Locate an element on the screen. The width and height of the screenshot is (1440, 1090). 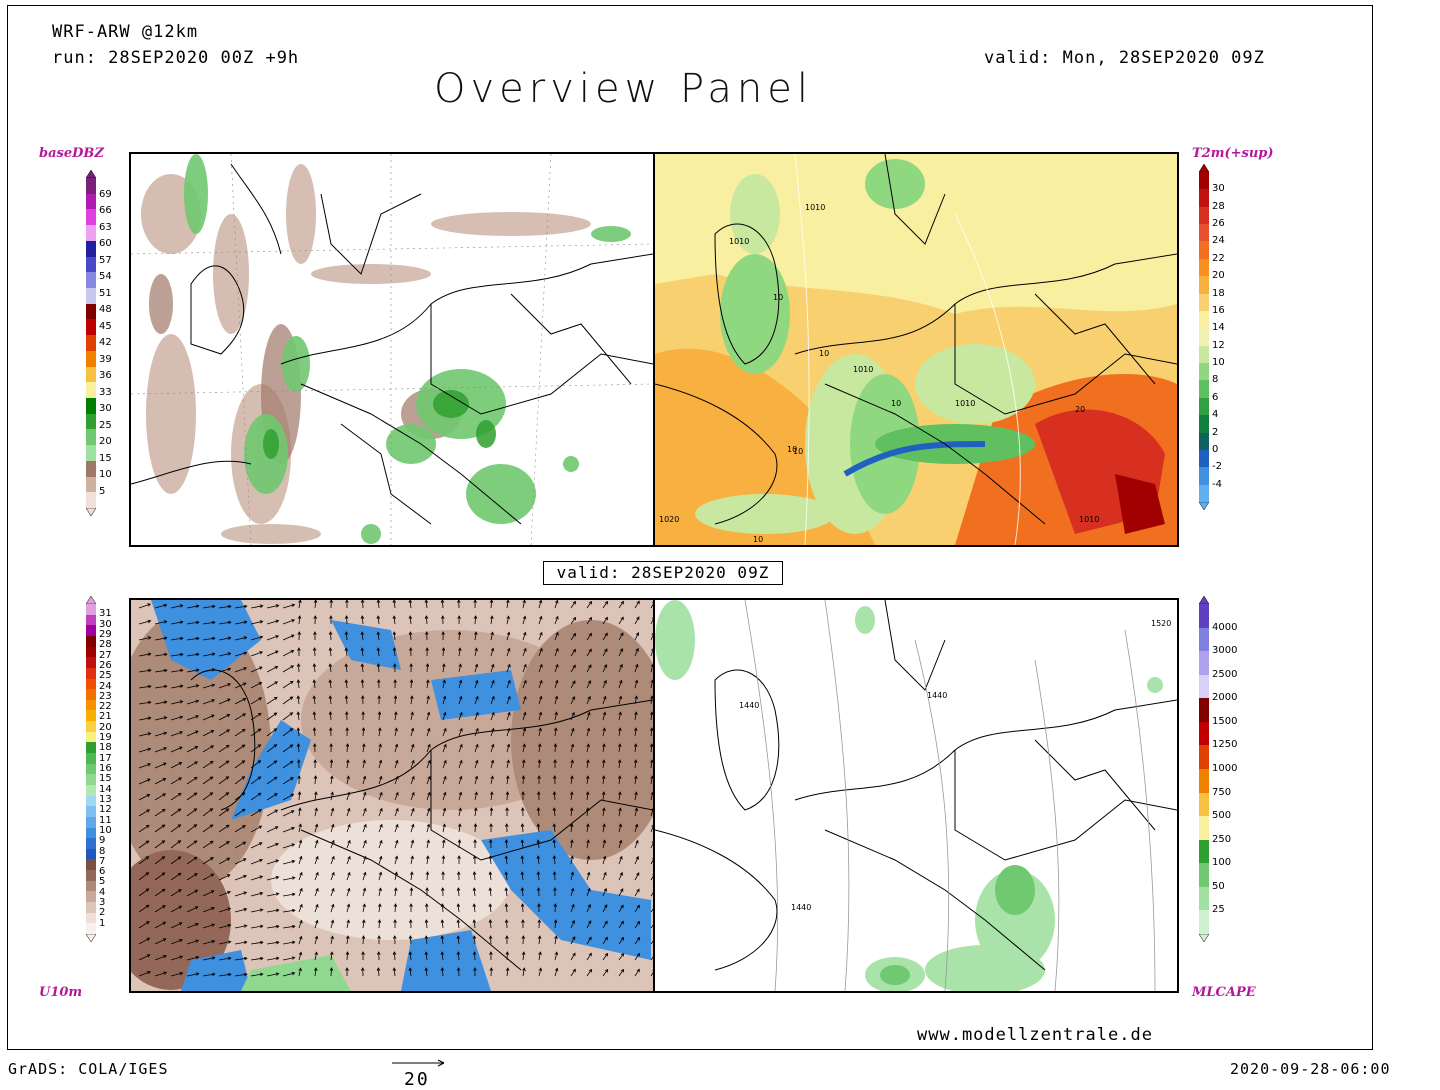
colorbar-tick-label: 750 is located at coordinates (1222, 792).